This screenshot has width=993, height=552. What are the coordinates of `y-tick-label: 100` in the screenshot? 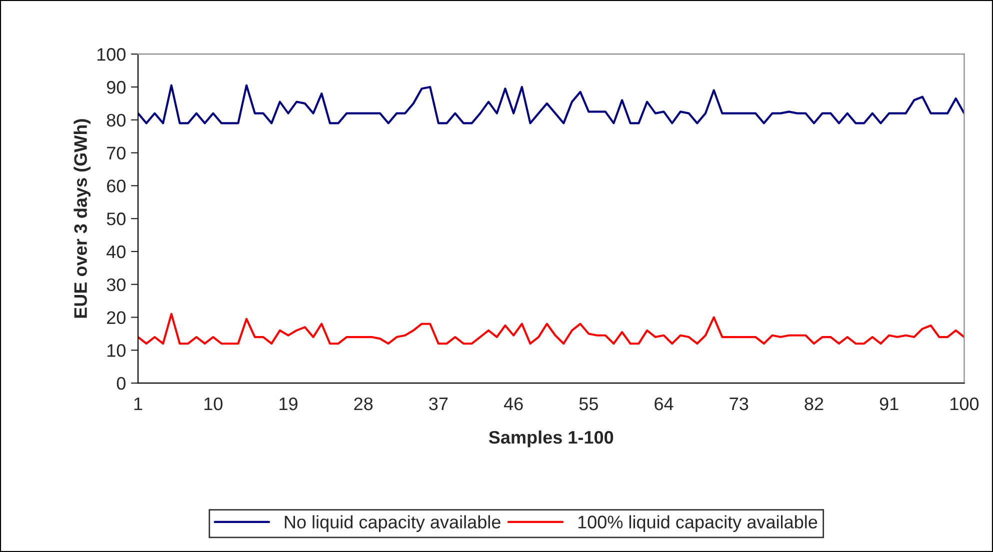 It's located at (111, 54).